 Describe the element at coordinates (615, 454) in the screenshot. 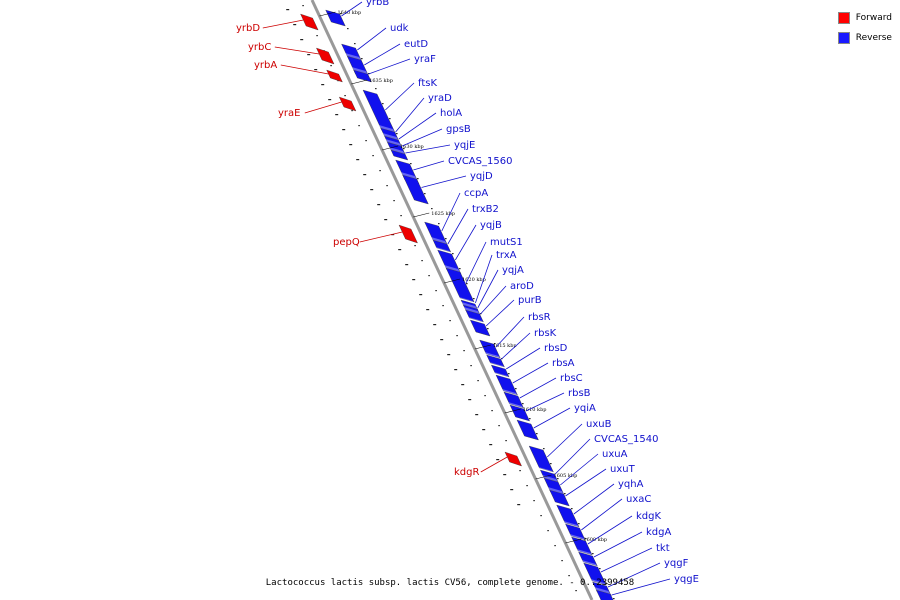

I see `gene-label-reverse: uxuA` at that location.